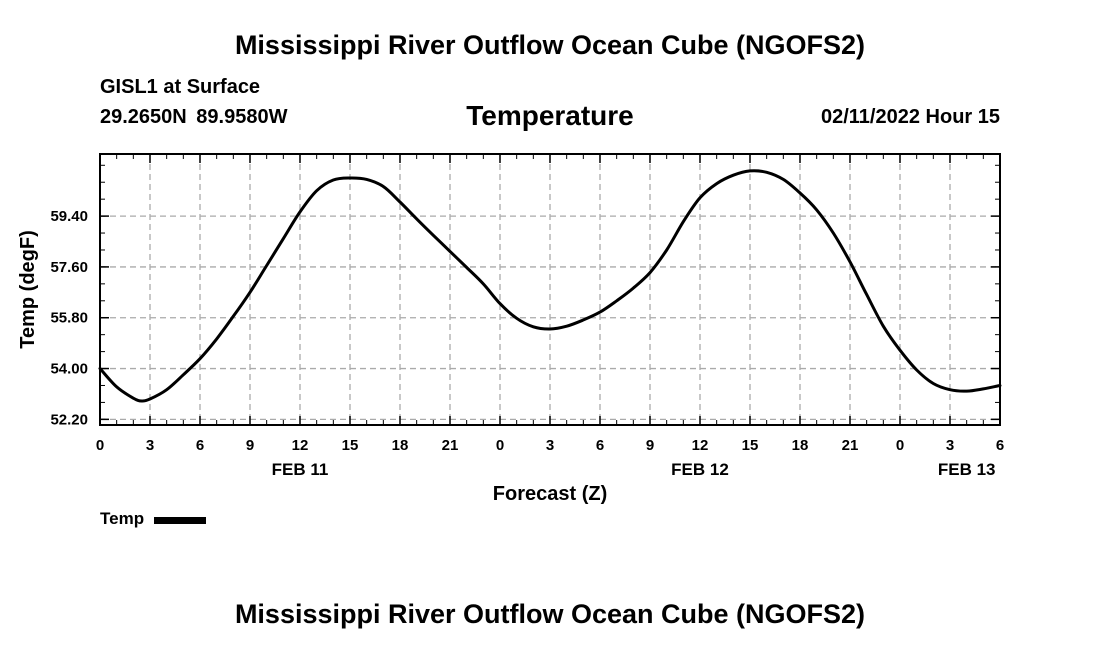  Describe the element at coordinates (69, 318) in the screenshot. I see `y-tick-label: 55.80` at that location.